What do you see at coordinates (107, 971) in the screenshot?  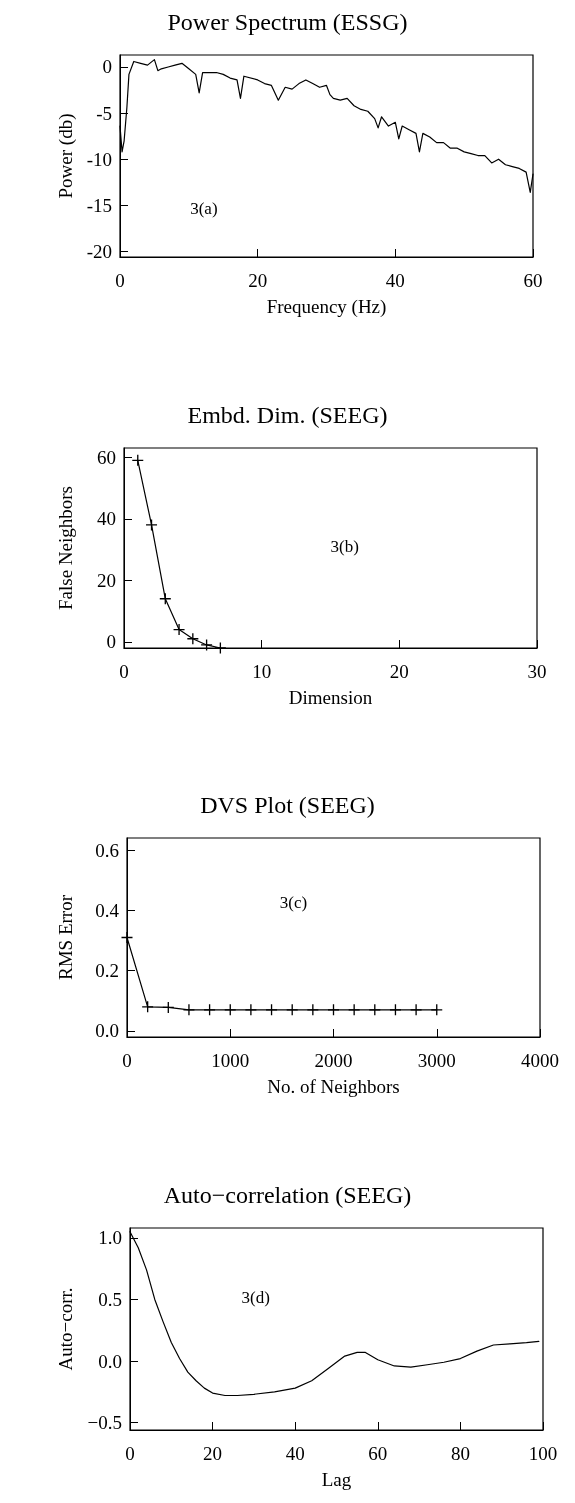 I see `y-tick-label: 0.2` at bounding box center [107, 971].